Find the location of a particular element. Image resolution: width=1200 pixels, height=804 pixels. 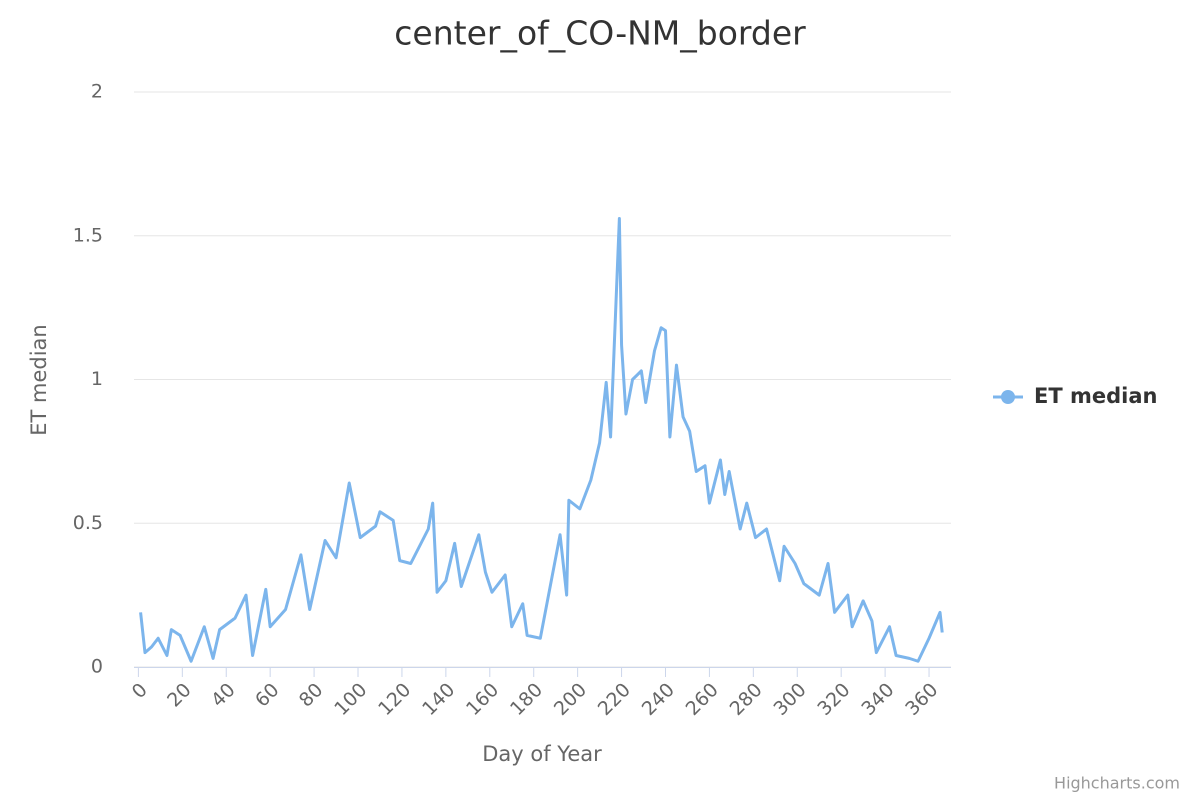

credits: Highcharts.com is located at coordinates (1117, 783).